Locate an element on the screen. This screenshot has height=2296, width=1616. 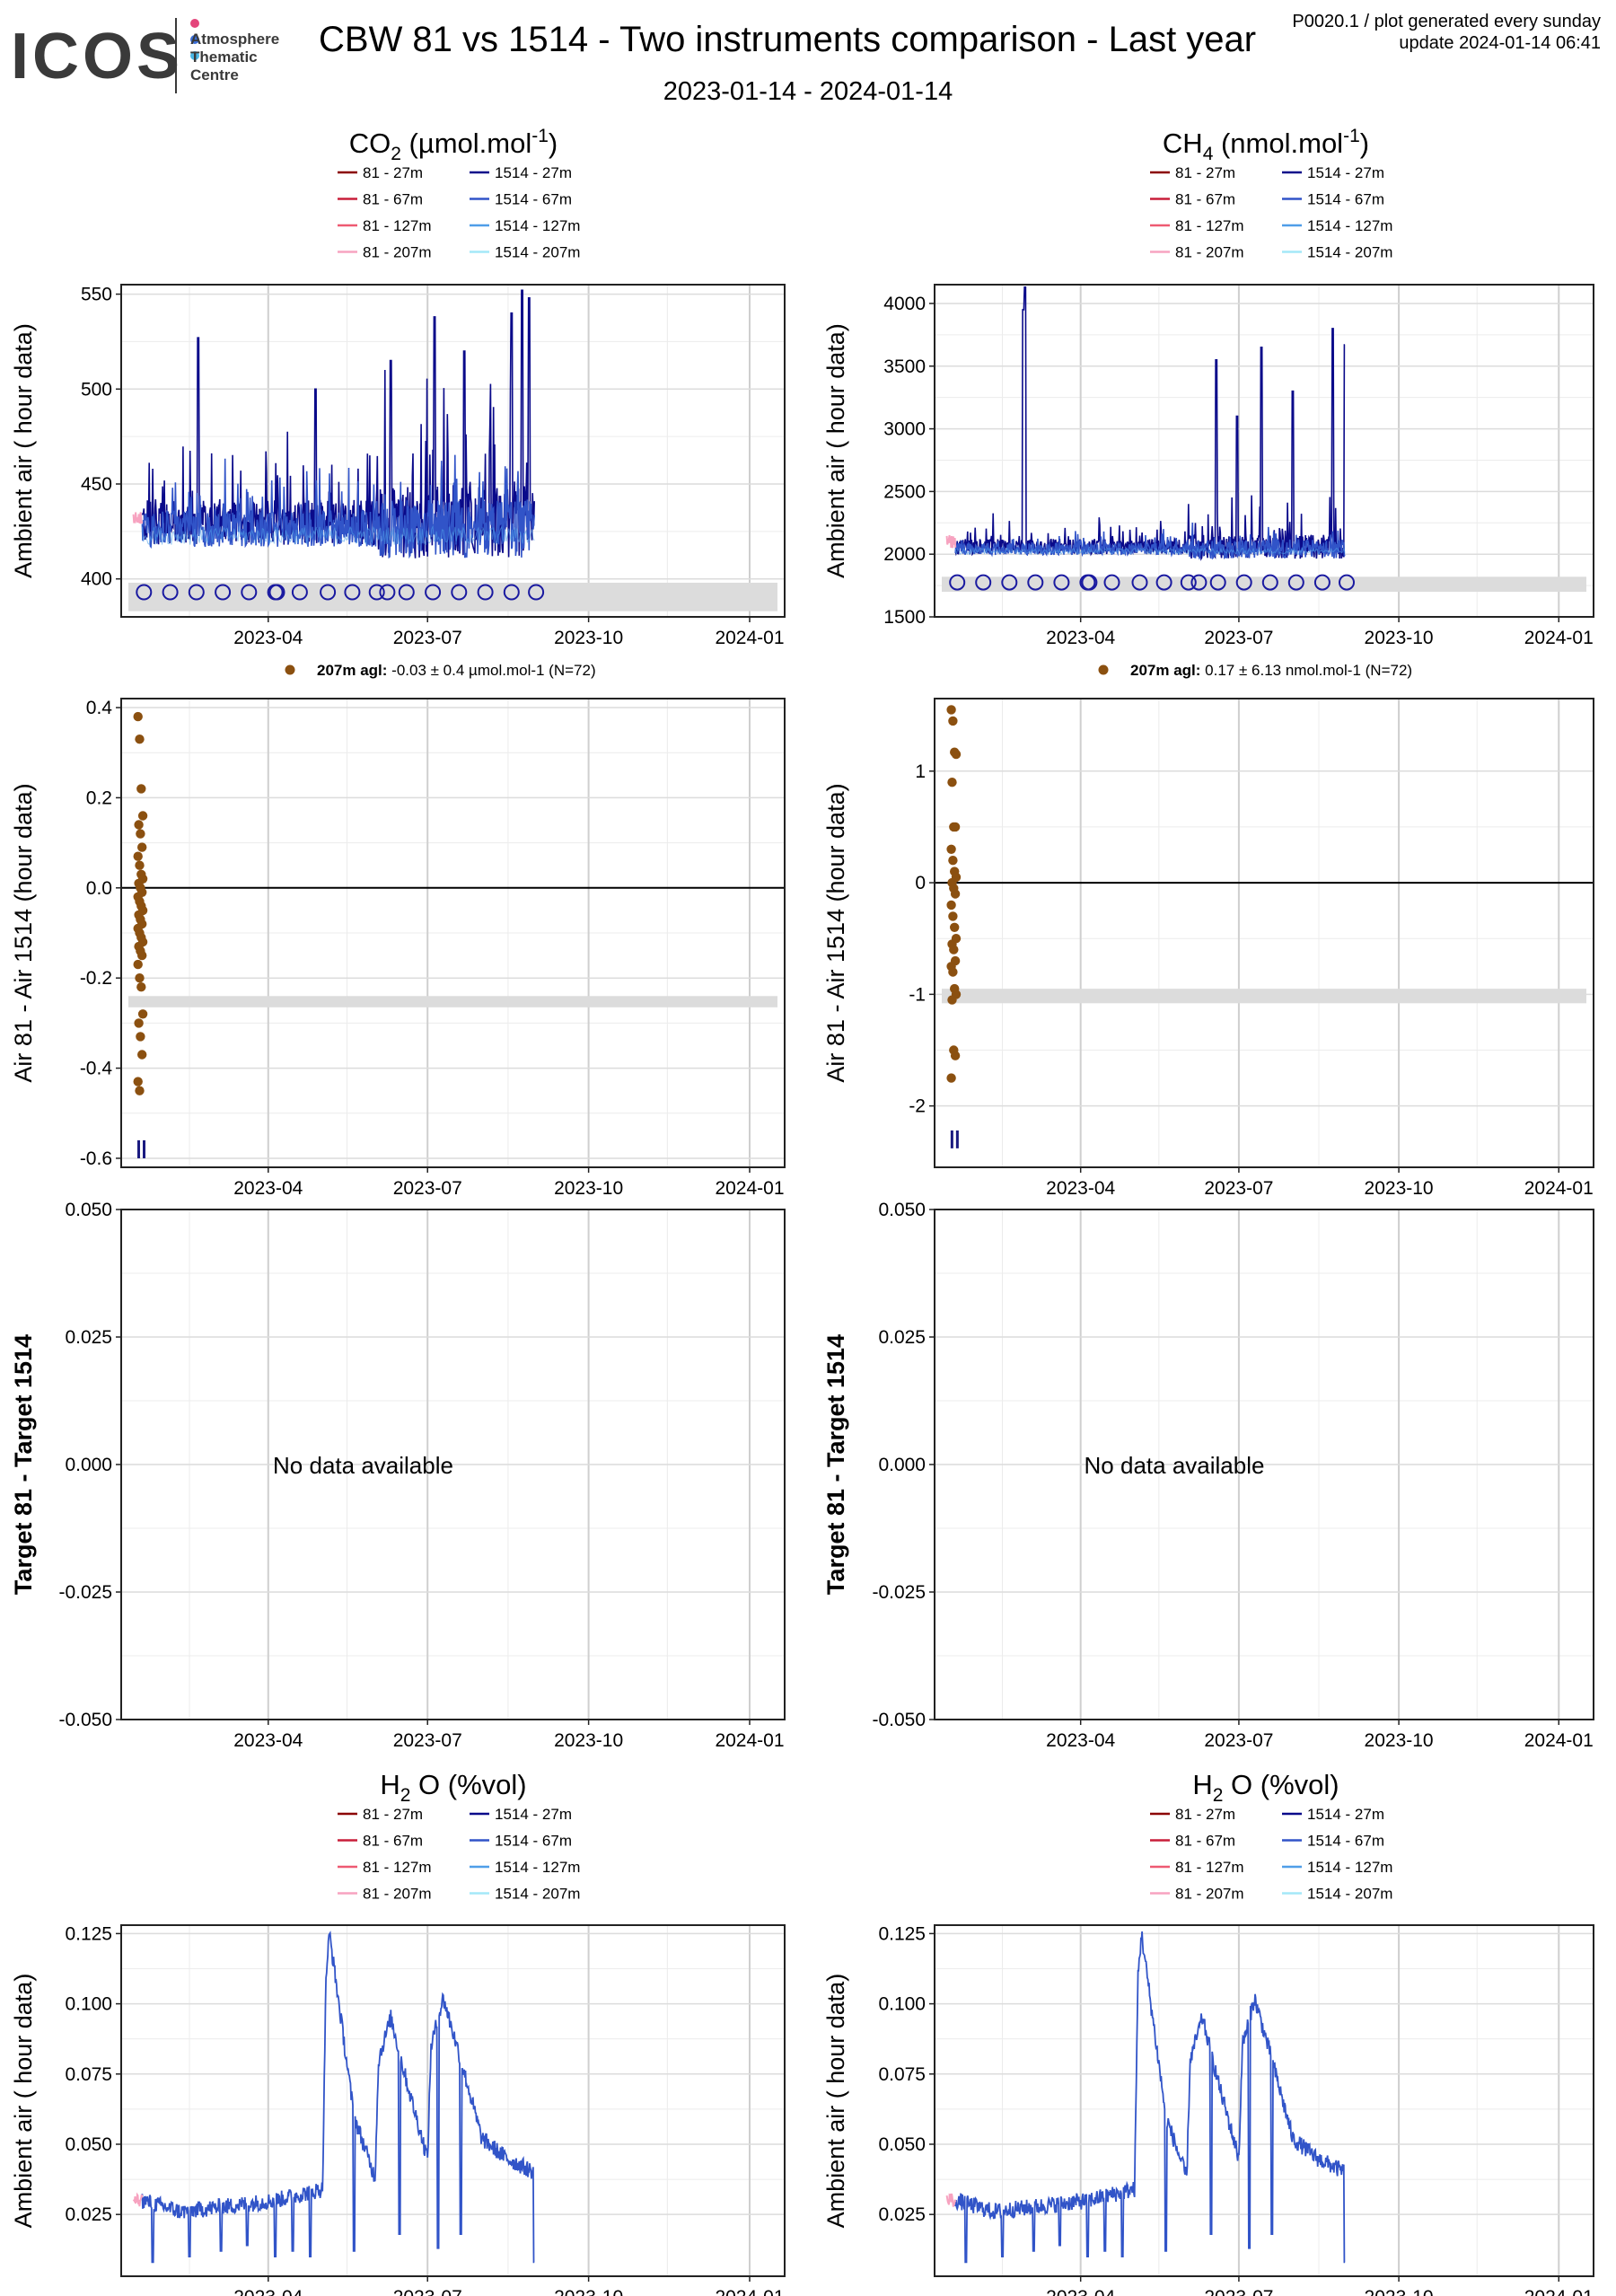
y-axis-label: Target 81 - Target 1514 is located at coordinates (23, 1464).